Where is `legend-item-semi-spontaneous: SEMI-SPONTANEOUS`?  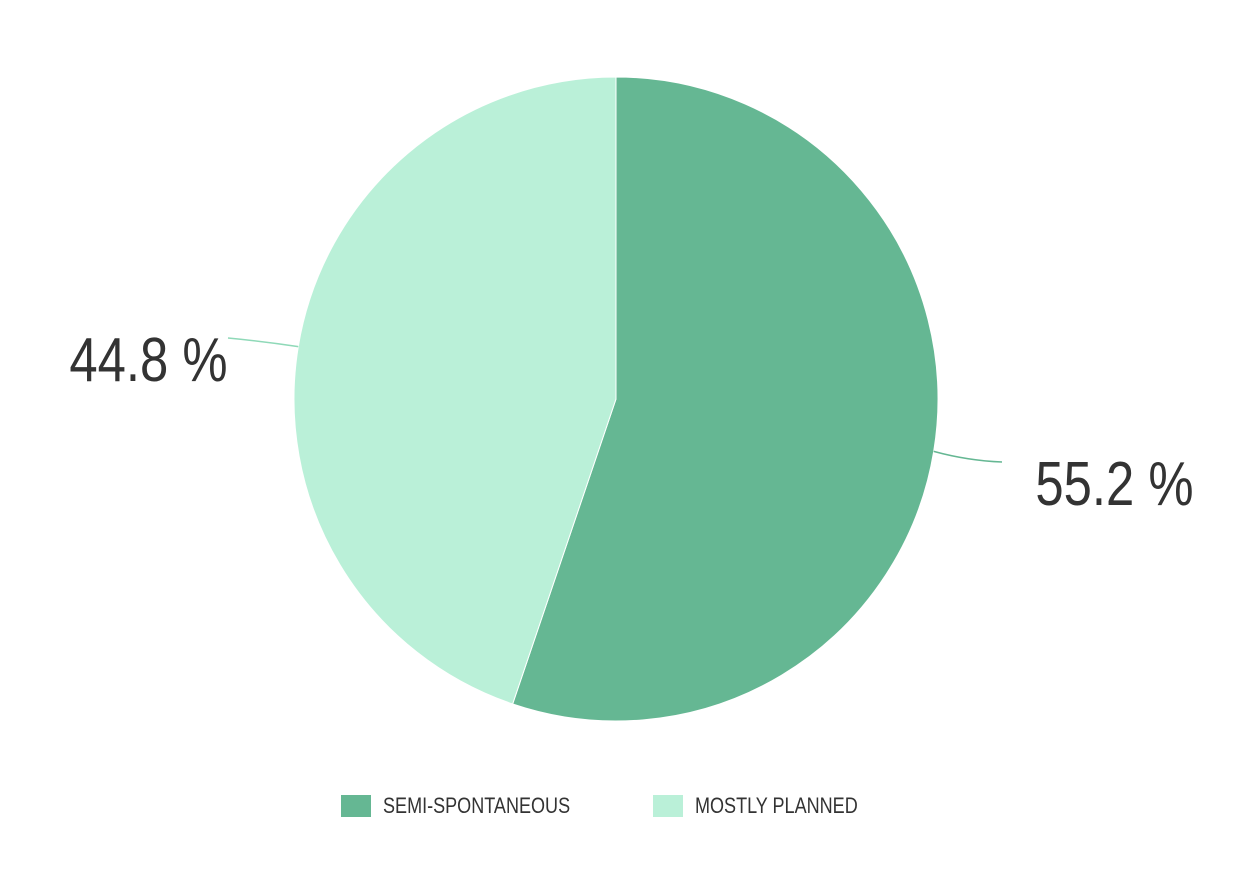 legend-item-semi-spontaneous: SEMI-SPONTANEOUS is located at coordinates (475, 806).